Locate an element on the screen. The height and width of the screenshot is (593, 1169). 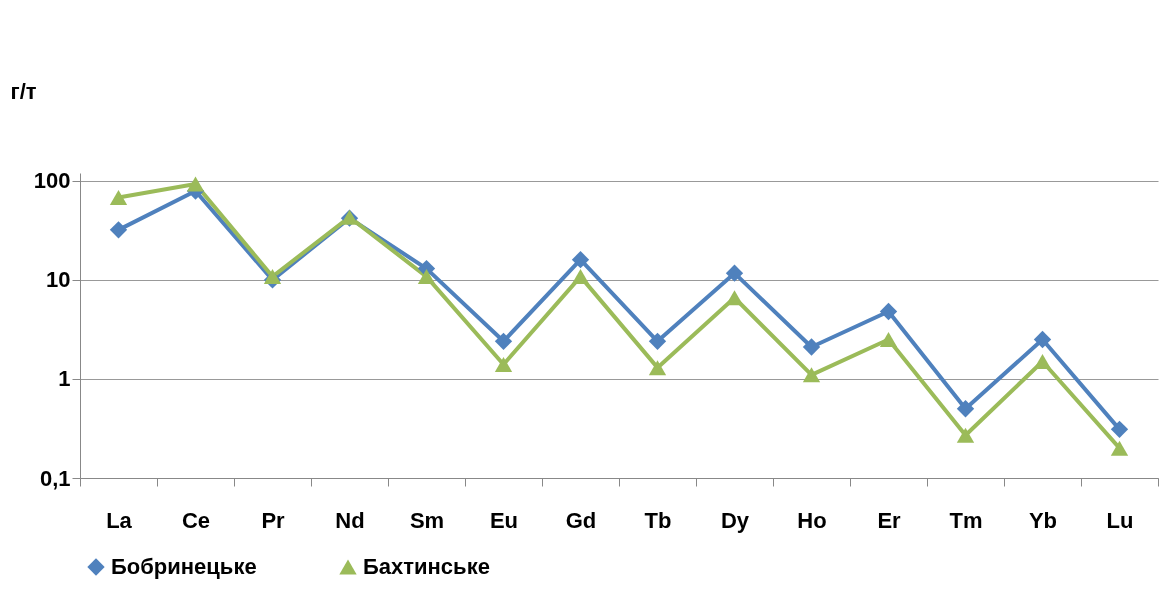
x-tick-label: Nd is located at coordinates (350, 520).